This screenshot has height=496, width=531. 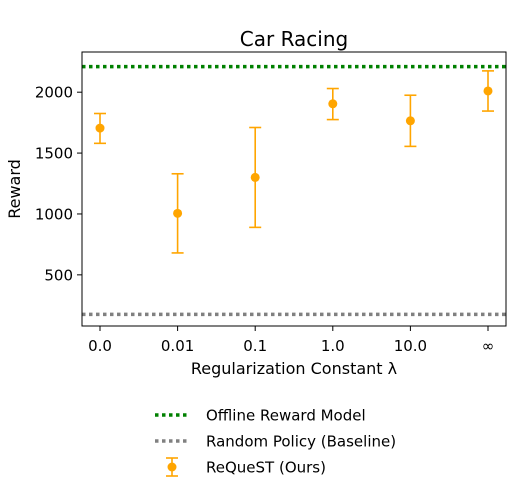 I want to click on x-tick-label-5: ∞, so click(x=488, y=346).